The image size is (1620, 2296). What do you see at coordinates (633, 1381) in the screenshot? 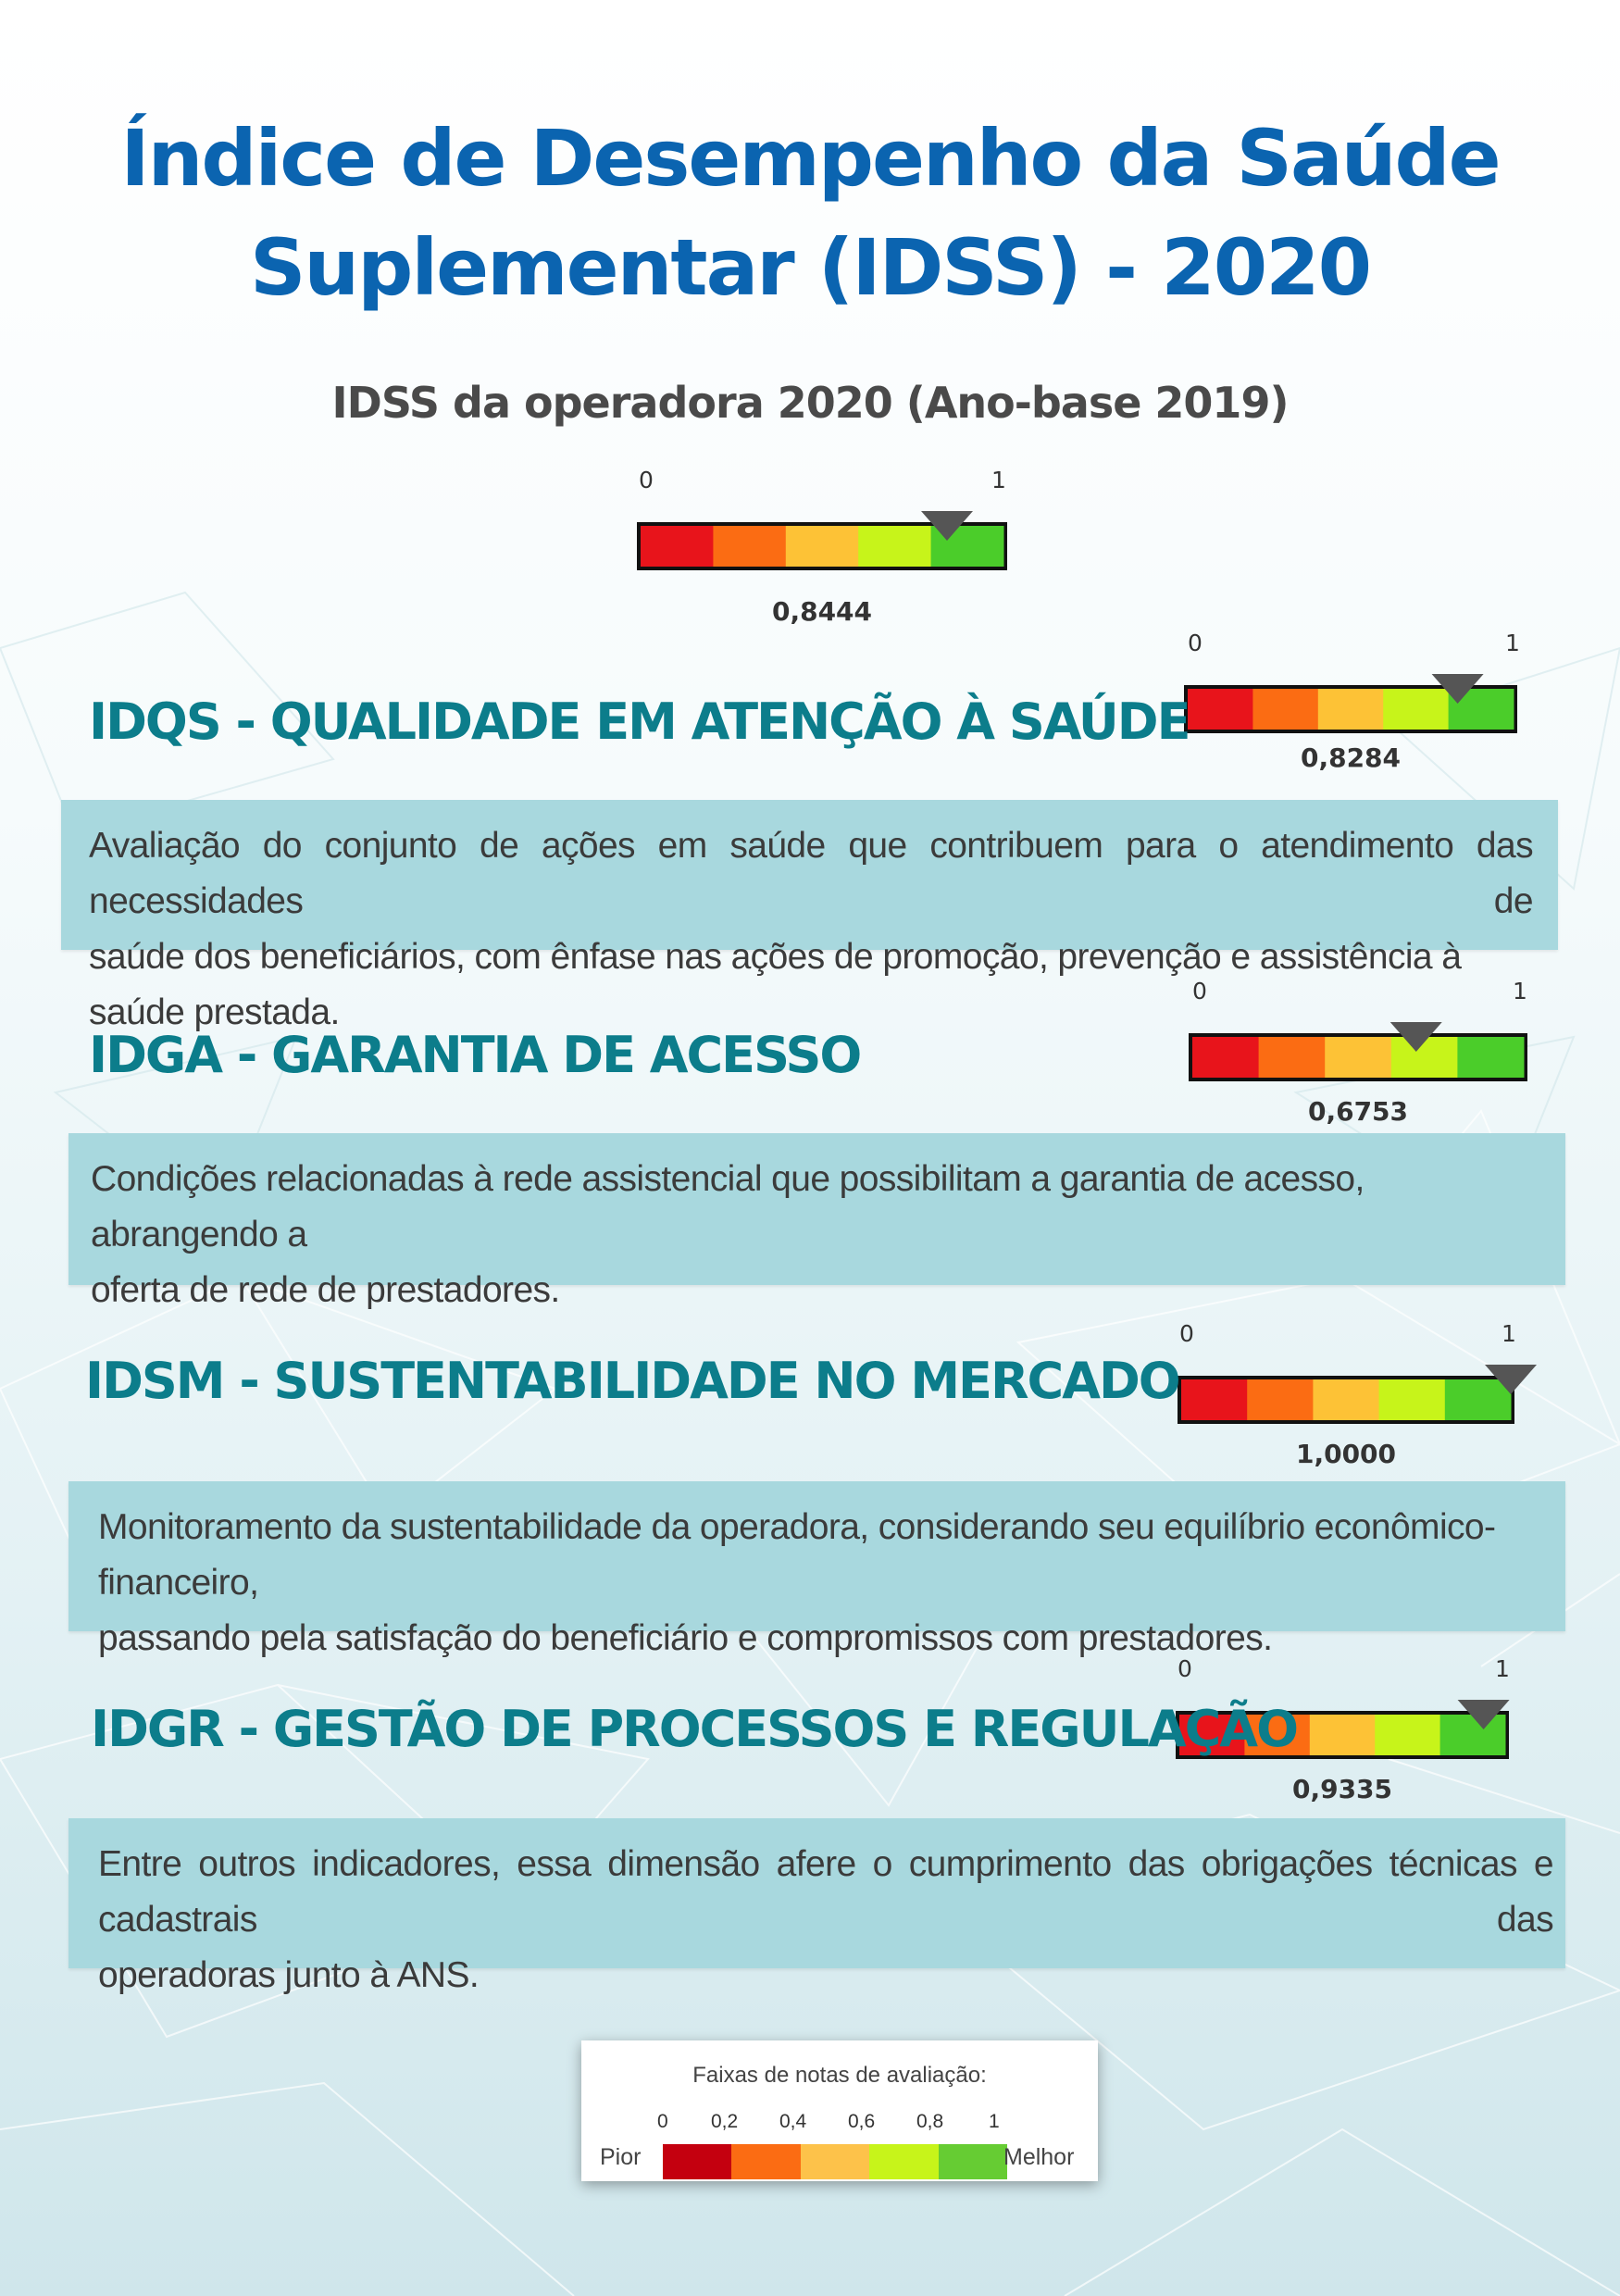
I see `idsm-title: IDSM - SUSTENTABILIDADE NO MERCADO` at bounding box center [633, 1381].